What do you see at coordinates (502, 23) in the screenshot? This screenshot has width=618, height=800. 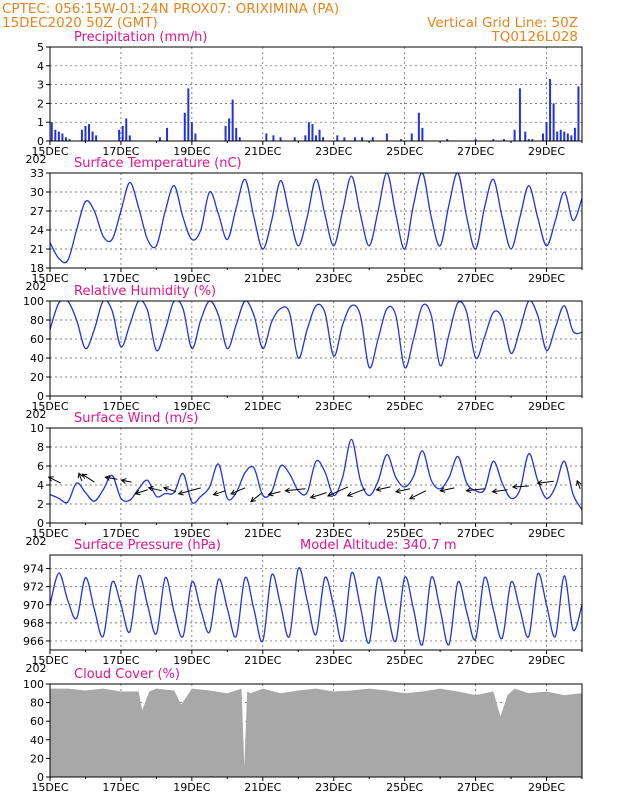 I see `header-grid-note: Vertical Grid Line: 50Z` at bounding box center [502, 23].